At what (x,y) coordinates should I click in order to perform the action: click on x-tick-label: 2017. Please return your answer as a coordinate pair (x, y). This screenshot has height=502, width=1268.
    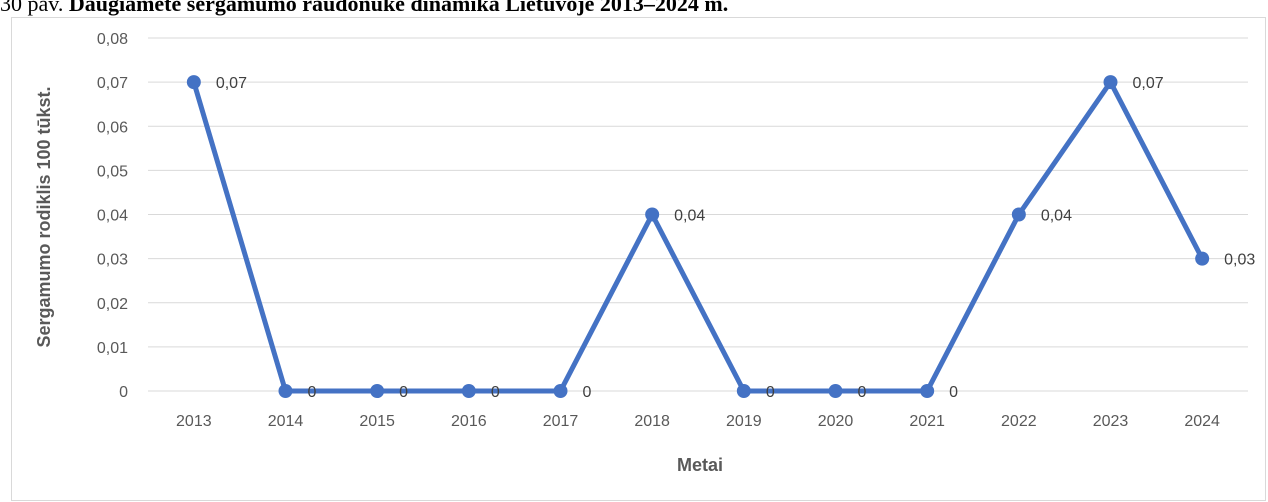
    Looking at the image, I should click on (561, 421).